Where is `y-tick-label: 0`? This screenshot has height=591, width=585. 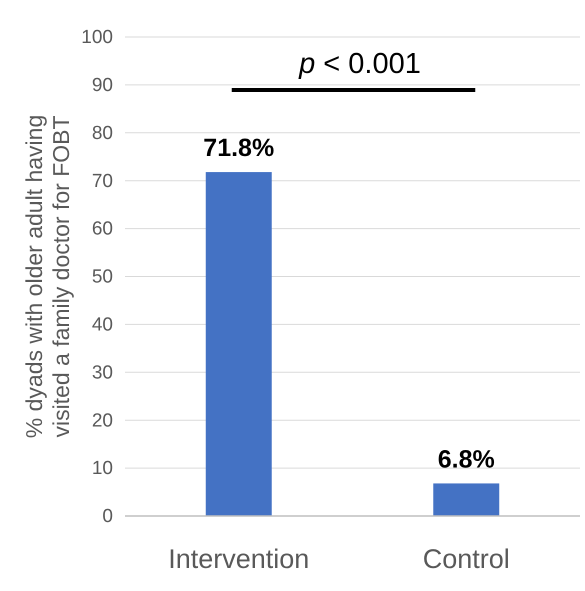
y-tick-label: 0 is located at coordinates (107, 517).